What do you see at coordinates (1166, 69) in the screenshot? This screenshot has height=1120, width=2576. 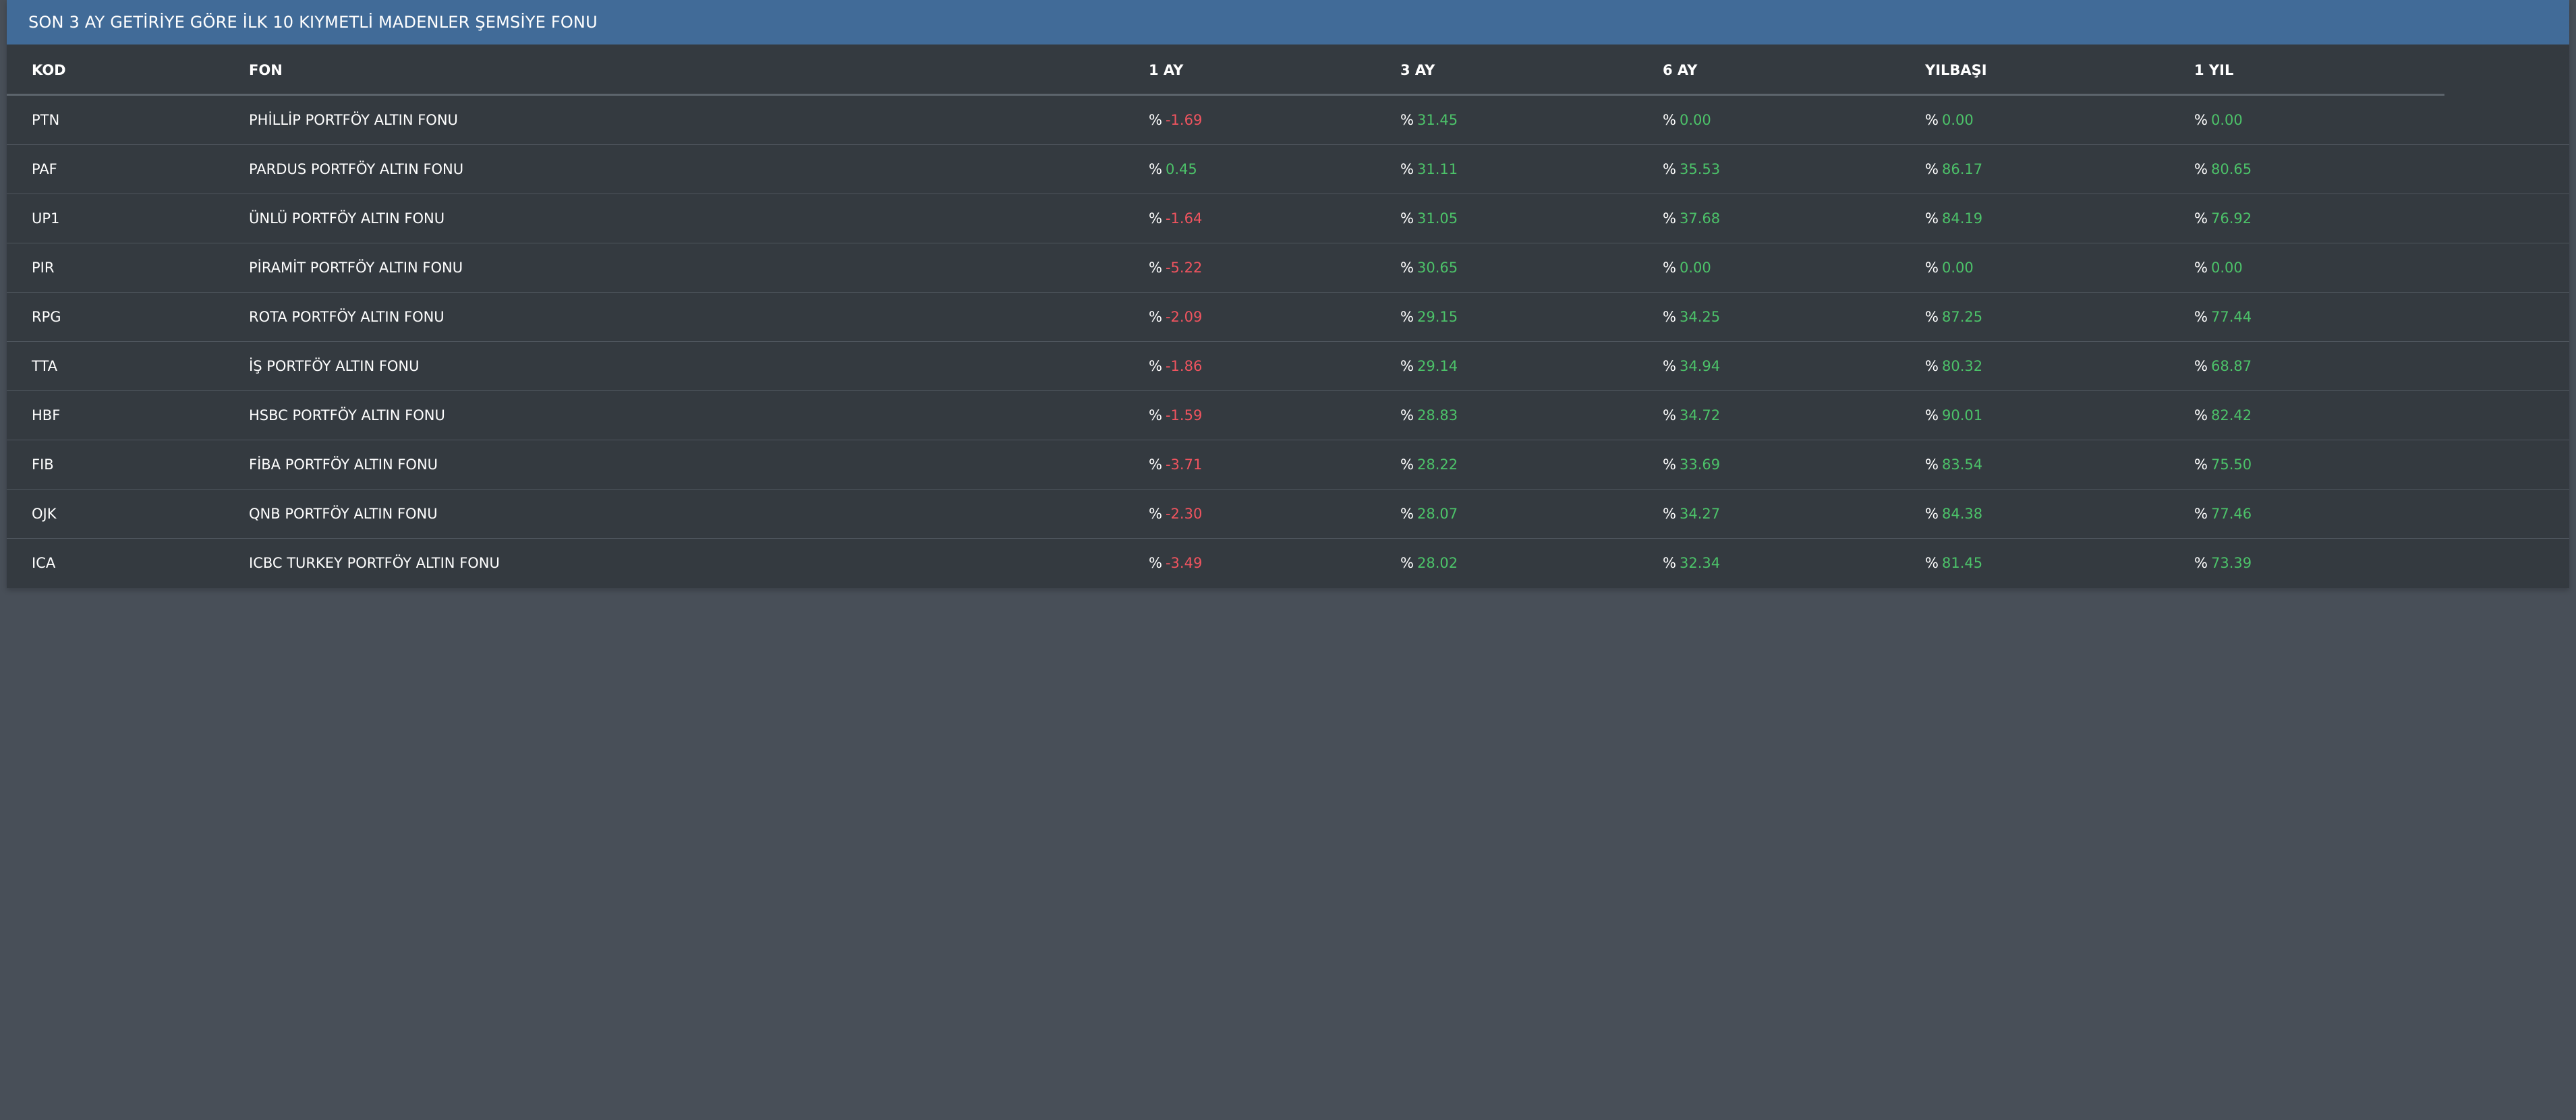 I see `column-header-1-ay: 1 AY` at bounding box center [1166, 69].